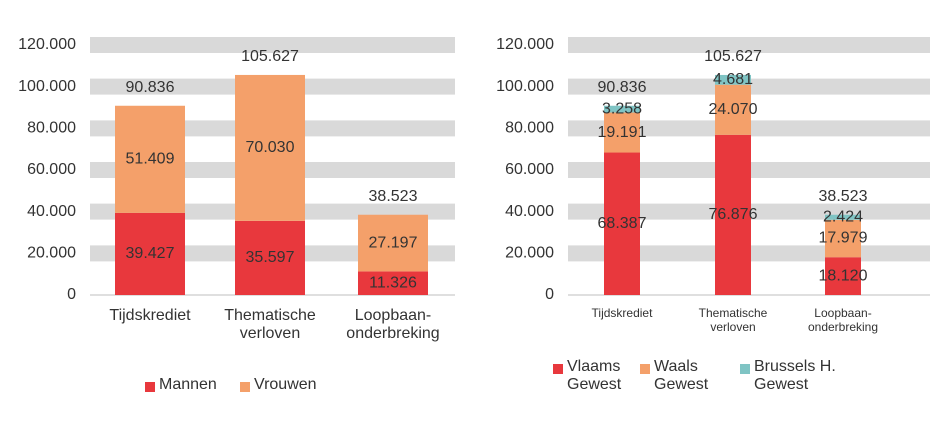 Image resolution: width=945 pixels, height=439 pixels. What do you see at coordinates (795, 376) in the screenshot?
I see `legend-label: Brussels H. Gewest` at bounding box center [795, 376].